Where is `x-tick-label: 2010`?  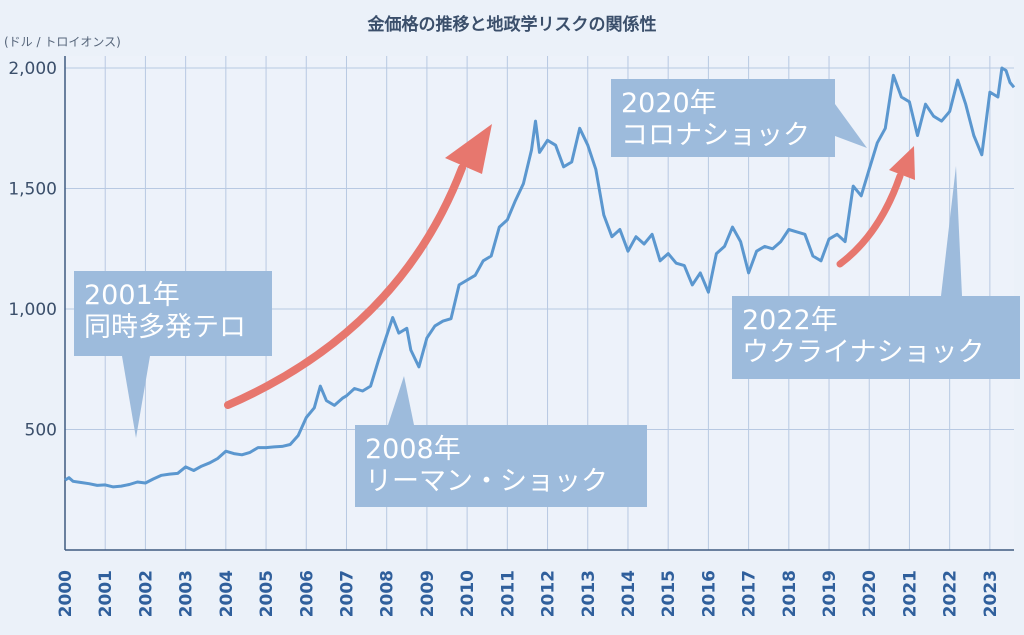 x-tick-label: 2010 is located at coordinates (468, 593).